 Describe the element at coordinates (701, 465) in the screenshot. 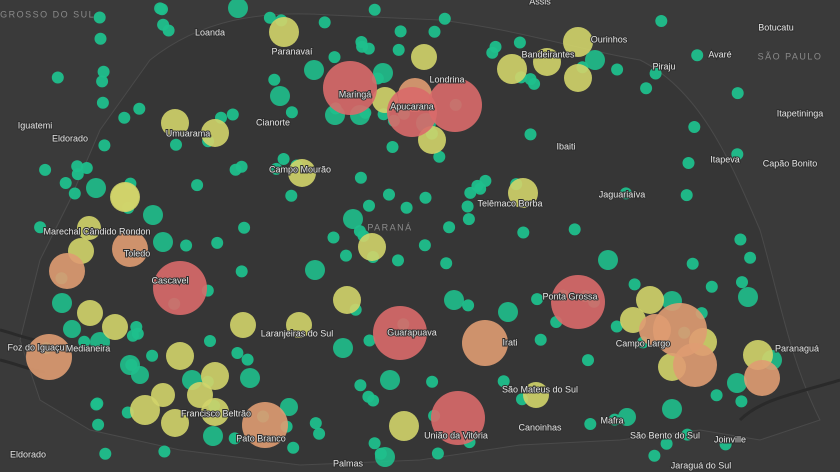

I see `place-label: Jaraguá do Sul` at that location.